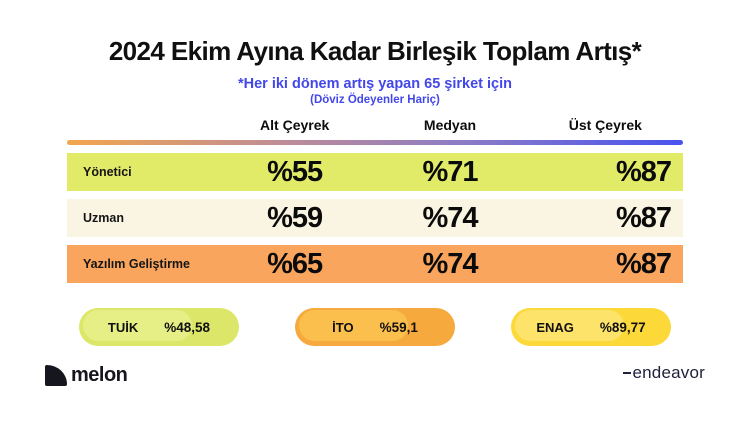 The width and height of the screenshot is (750, 421). Describe the element at coordinates (622, 327) in the screenshot. I see `badge-value: %89,77` at that location.